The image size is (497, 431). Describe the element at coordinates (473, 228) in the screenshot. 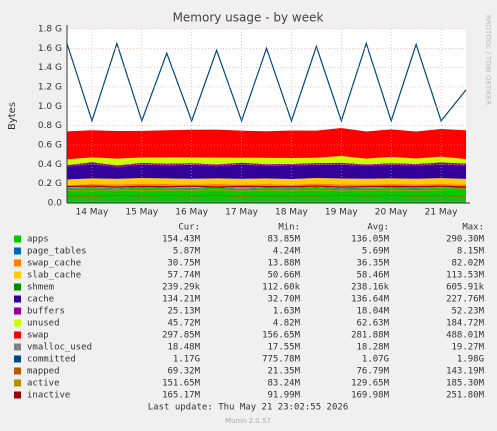

I see `stat-header: Max:` at that location.